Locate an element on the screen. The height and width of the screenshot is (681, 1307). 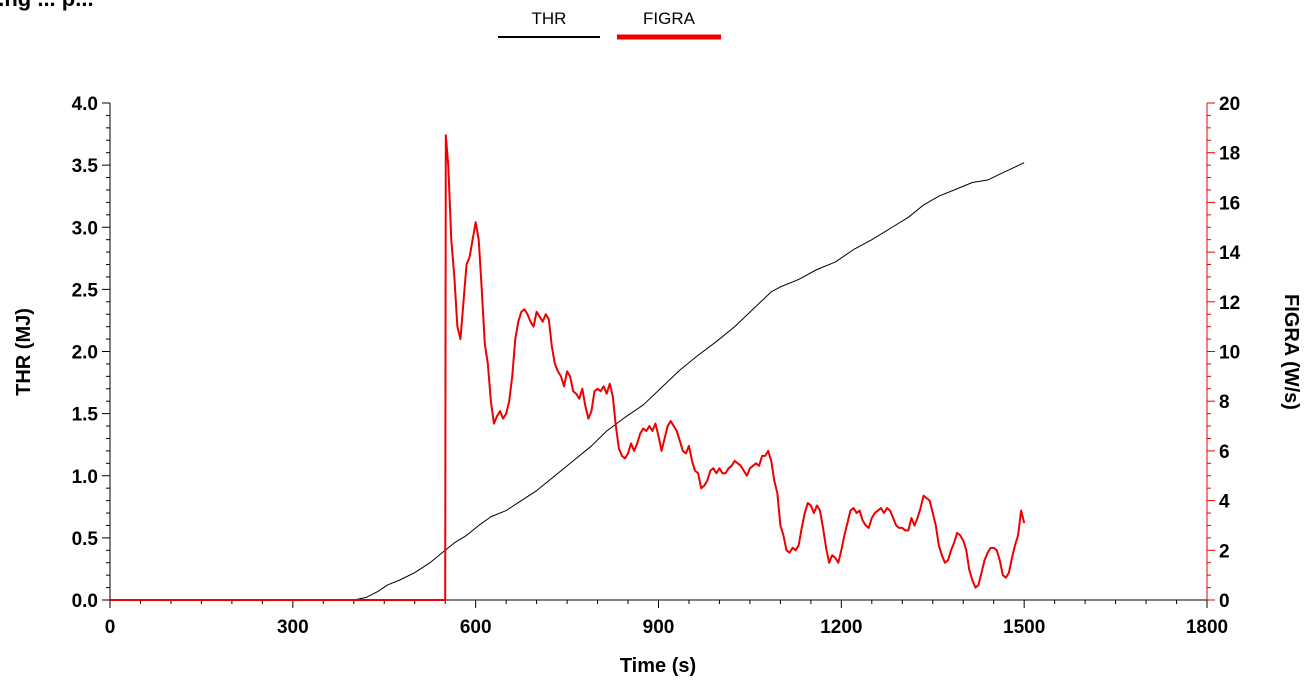
legend-label-thr: THR is located at coordinates (549, 18).